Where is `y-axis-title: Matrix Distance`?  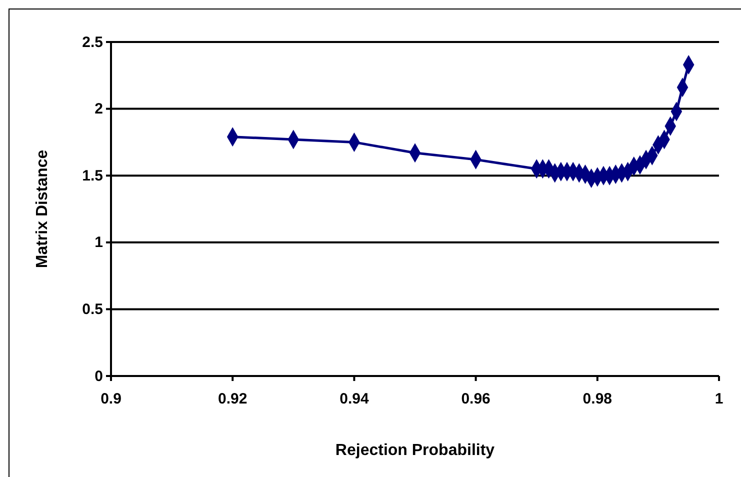 y-axis-title: Matrix Distance is located at coordinates (42, 209).